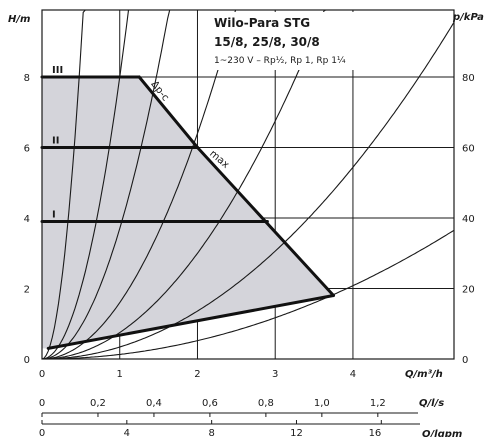  What do you see at coordinates (375, 432) in the screenshot?
I see `lgpm-tick-label: 16` at bounding box center [375, 432].